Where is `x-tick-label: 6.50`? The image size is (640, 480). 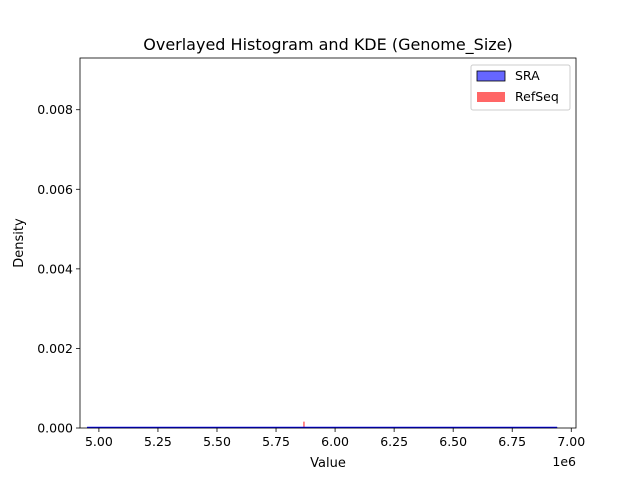 x-tick-label: 6.50 is located at coordinates (453, 441).